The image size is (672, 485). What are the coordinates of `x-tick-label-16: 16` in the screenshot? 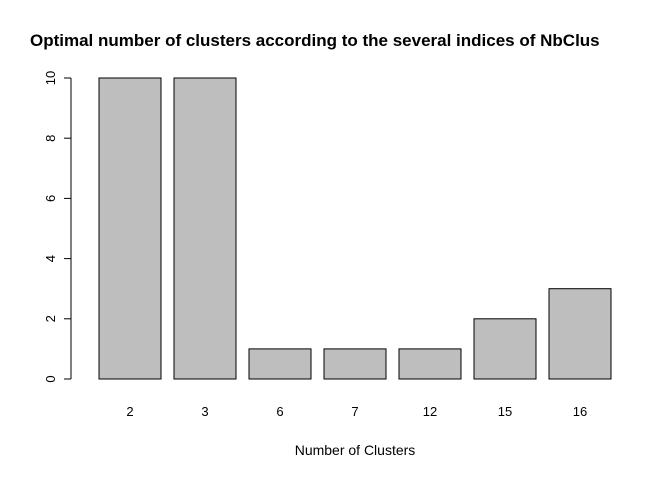 It's located at (580, 411).